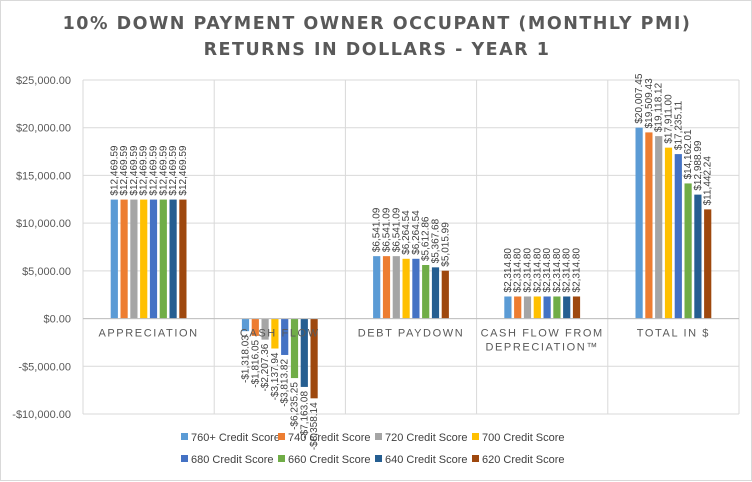  Describe the element at coordinates (295, 406) in the screenshot. I see `data-label: -$6,235.25` at that location.